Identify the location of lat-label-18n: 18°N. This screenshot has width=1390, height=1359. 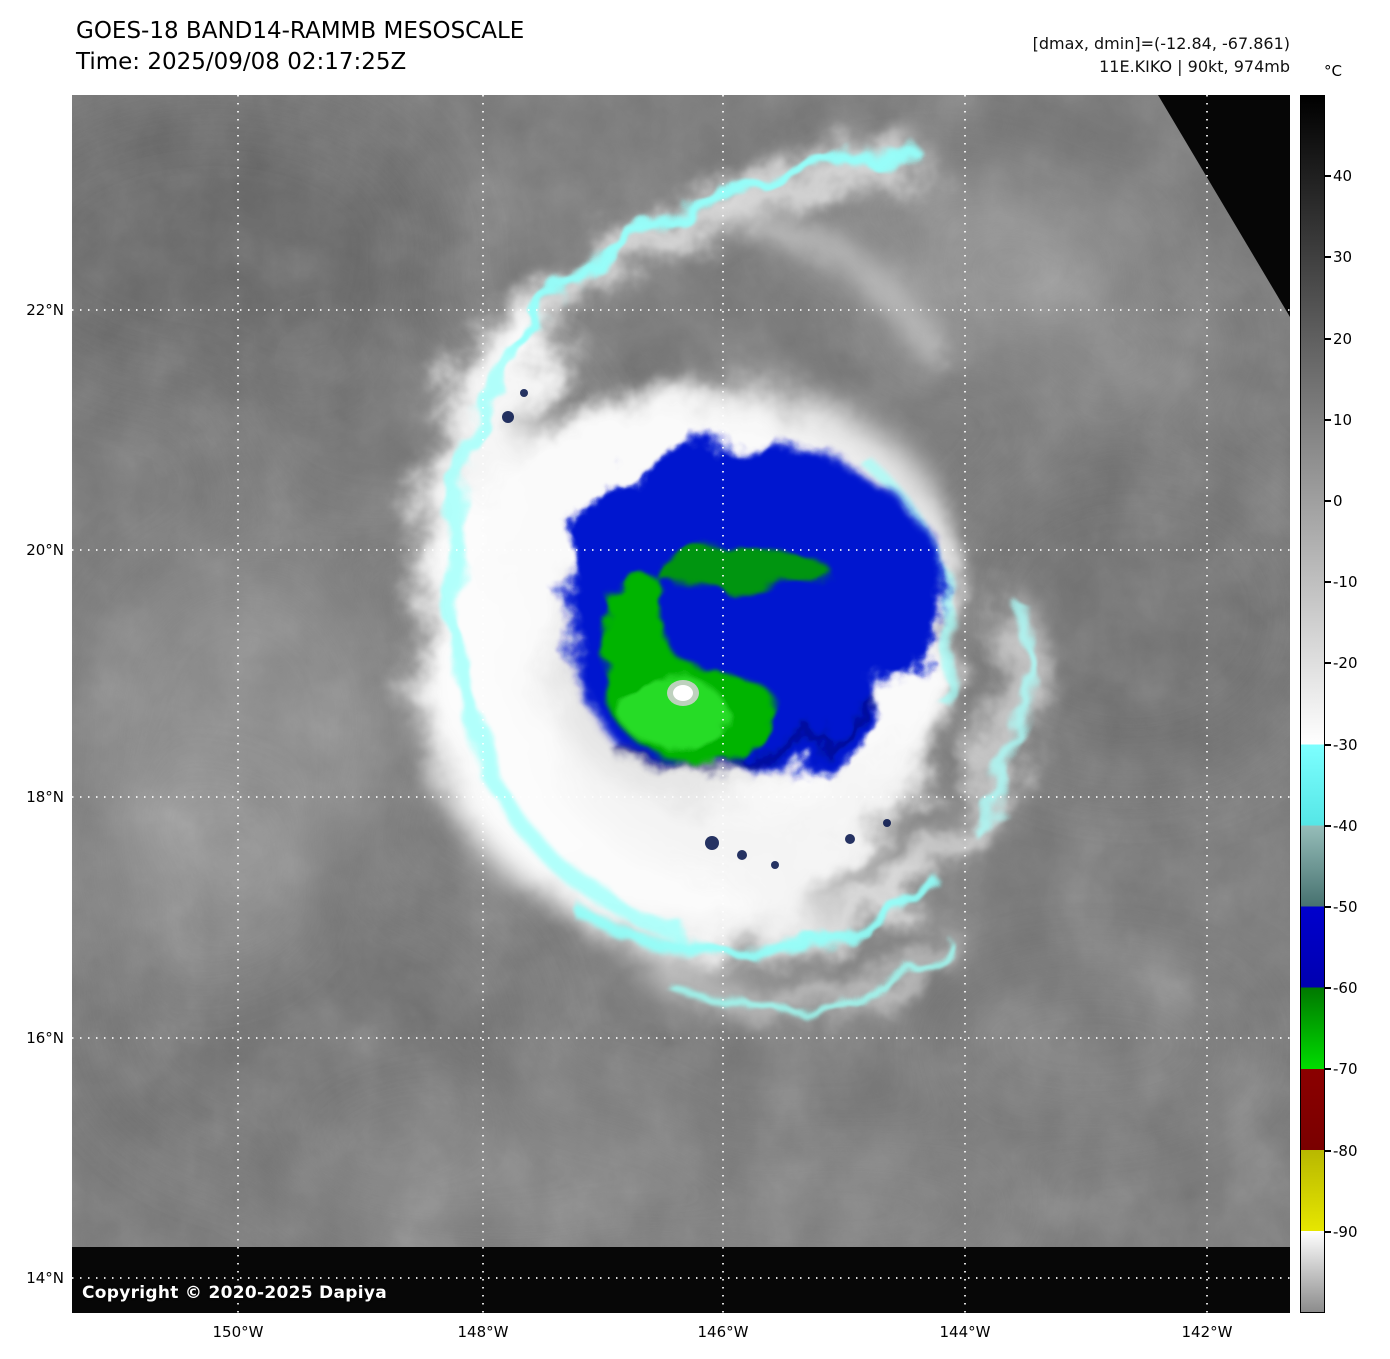
(45, 797).